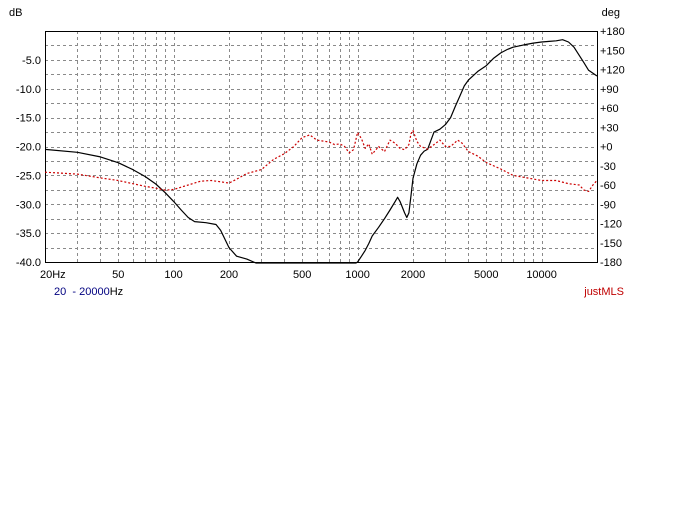 The width and height of the screenshot is (700, 525). I want to click on x-tick-label: 20Hz, so click(53, 275).